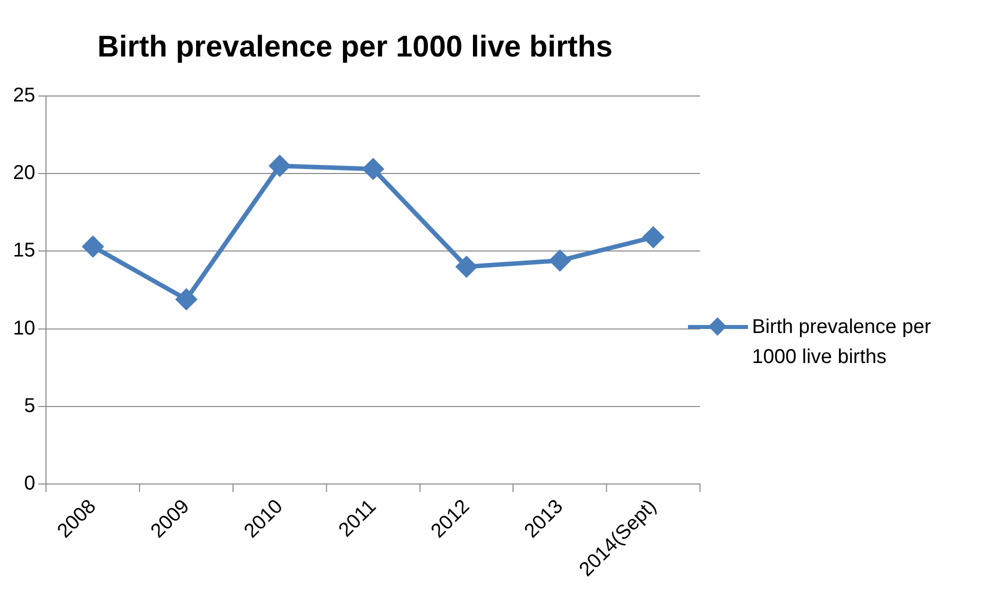 The image size is (983, 595). What do you see at coordinates (842, 342) in the screenshot?
I see `legend-label: Birth prevalence per 1000 live births` at bounding box center [842, 342].